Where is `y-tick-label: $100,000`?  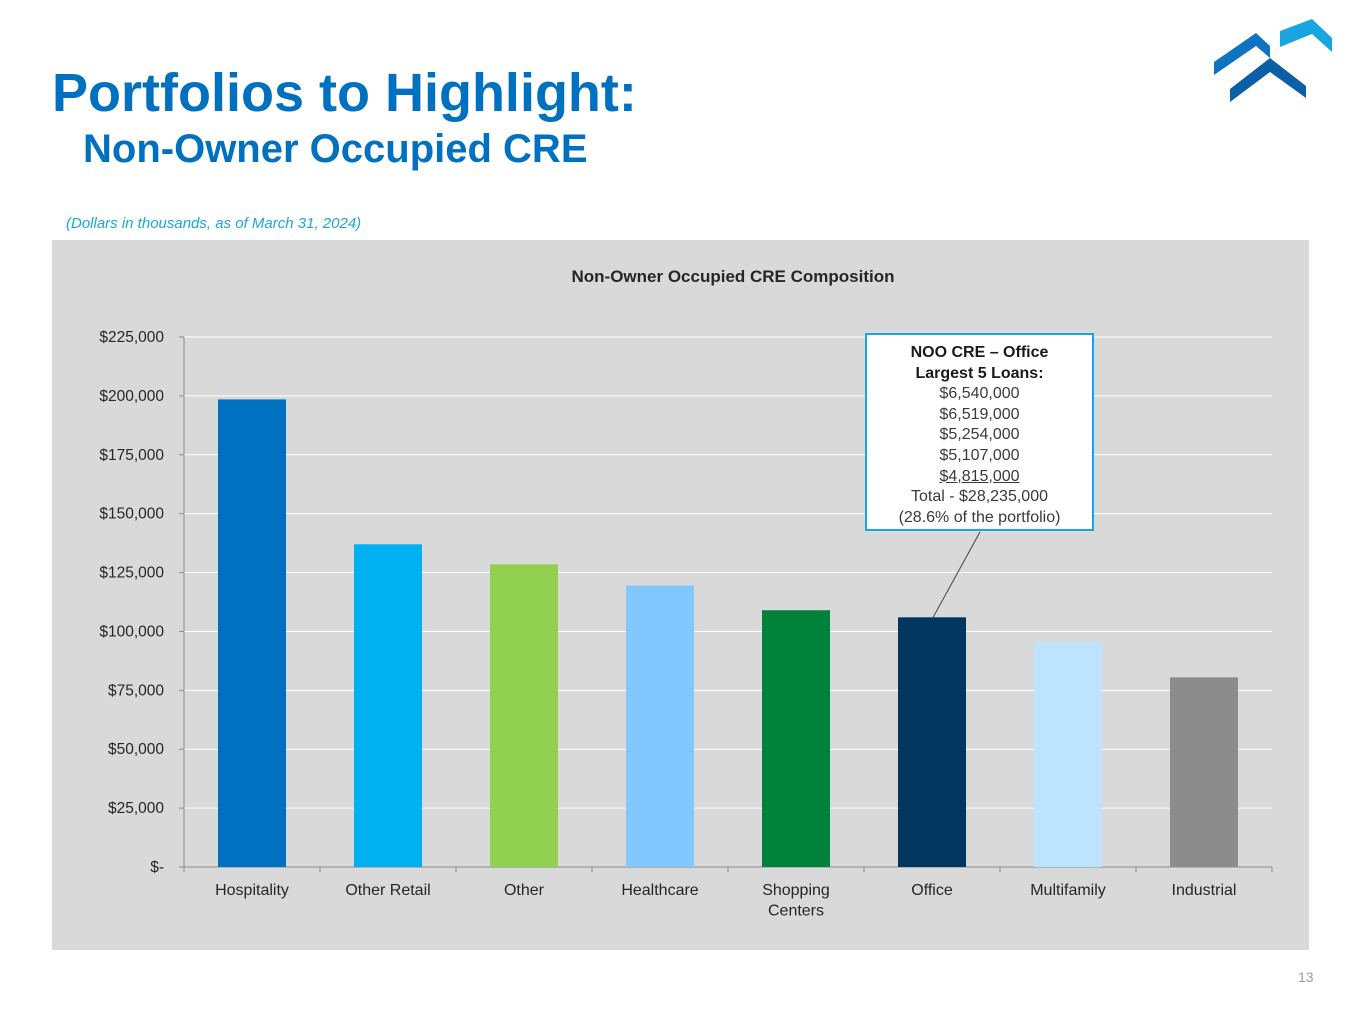 y-tick-label: $100,000 is located at coordinates (131, 631).